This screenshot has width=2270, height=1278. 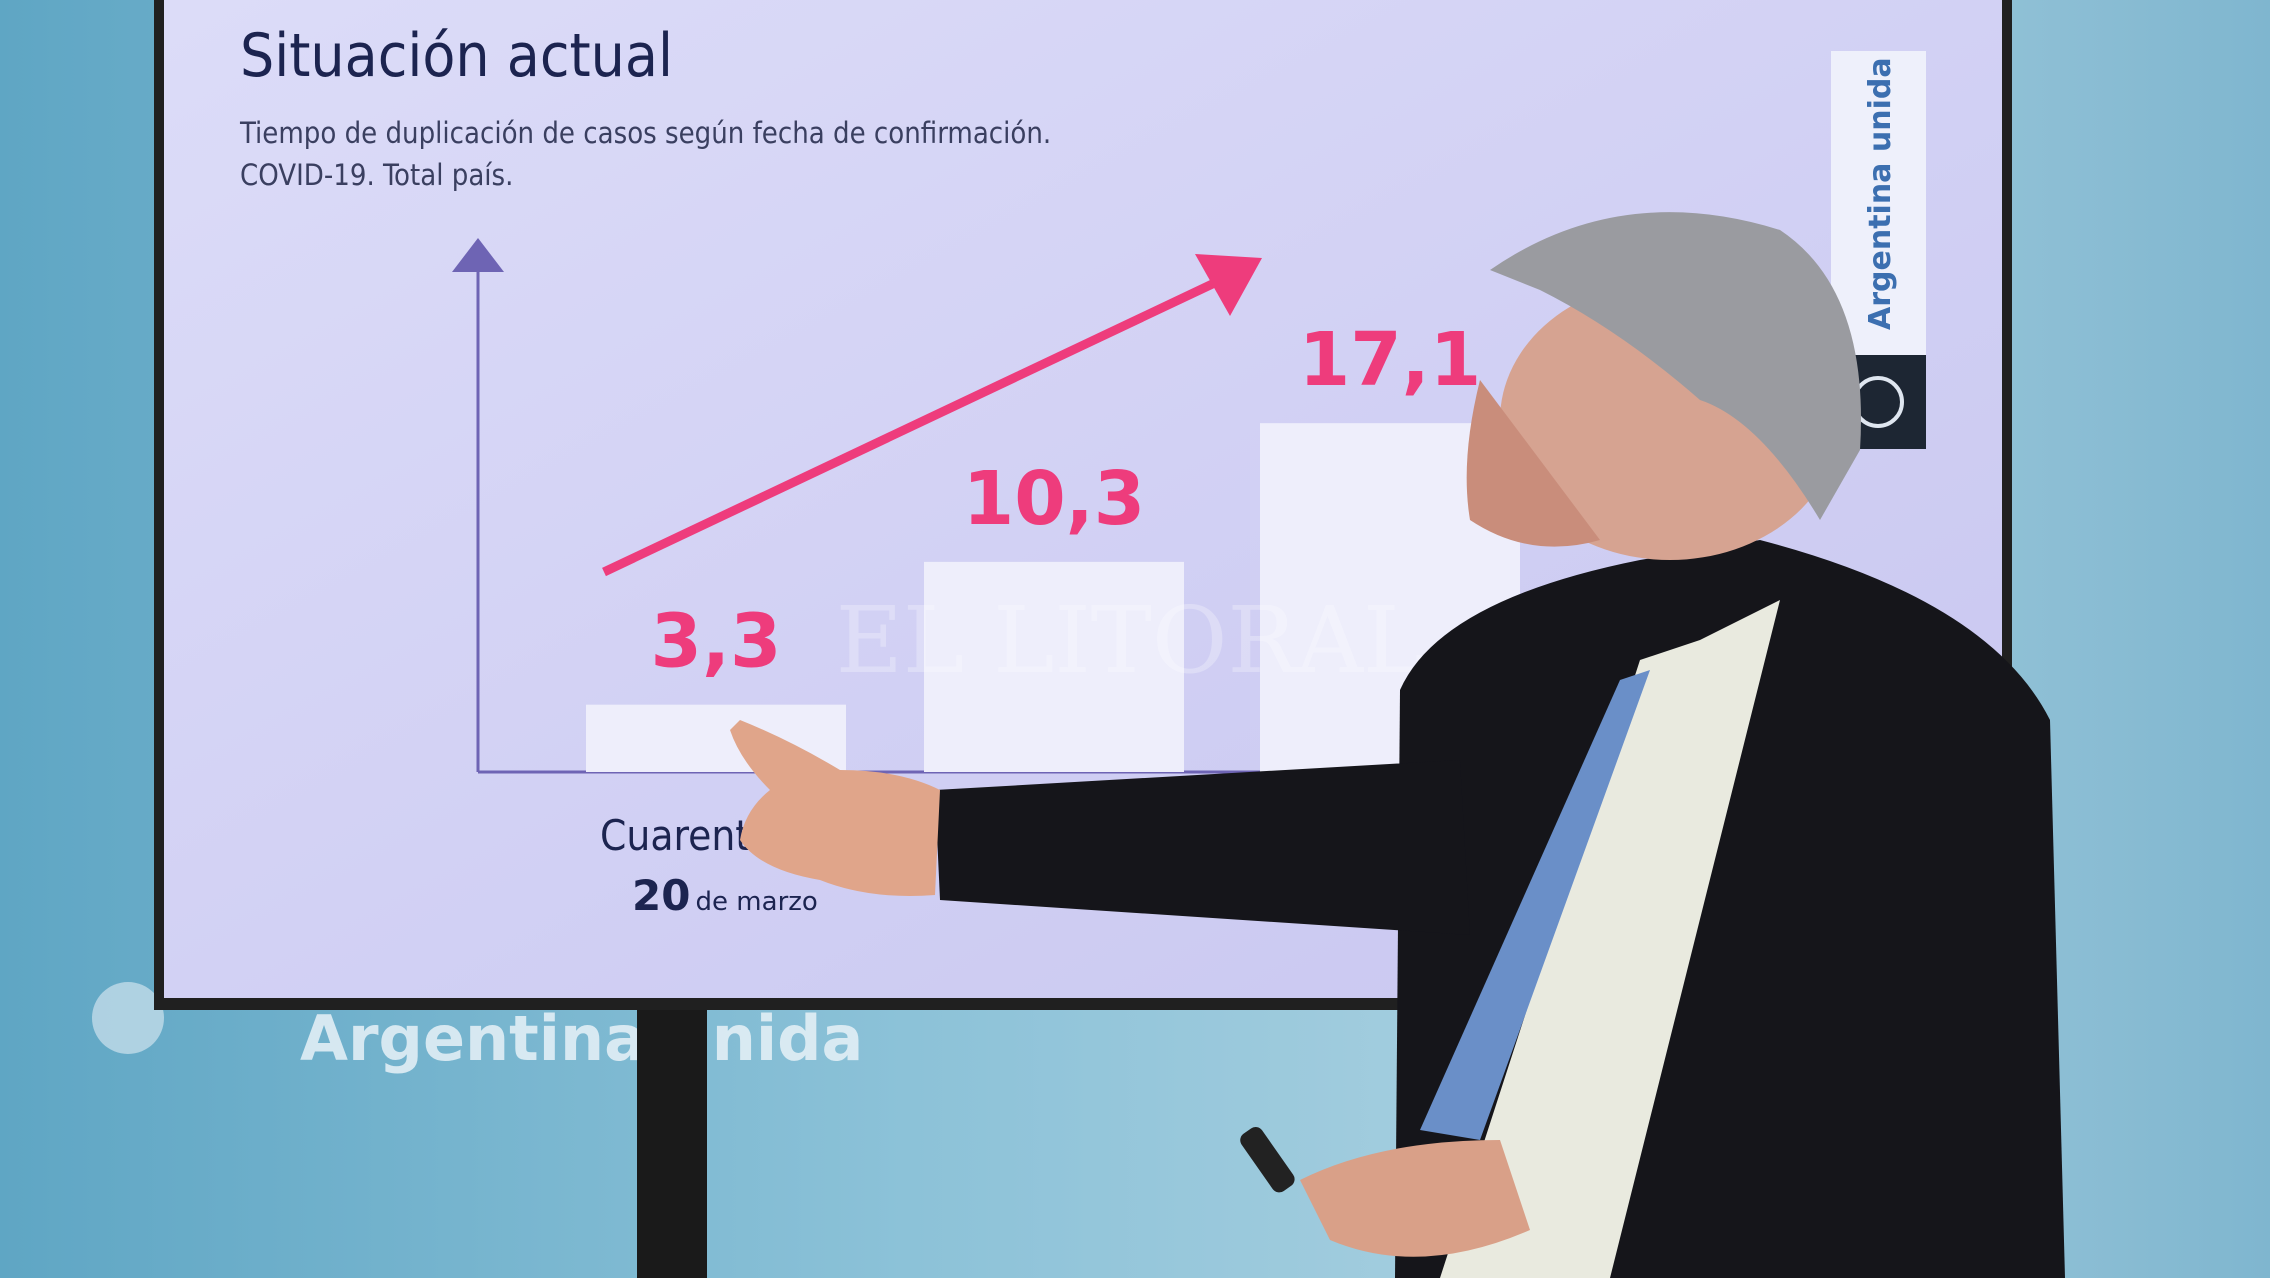 What do you see at coordinates (672, 1139) in the screenshot?
I see `tv-stand` at bounding box center [672, 1139].